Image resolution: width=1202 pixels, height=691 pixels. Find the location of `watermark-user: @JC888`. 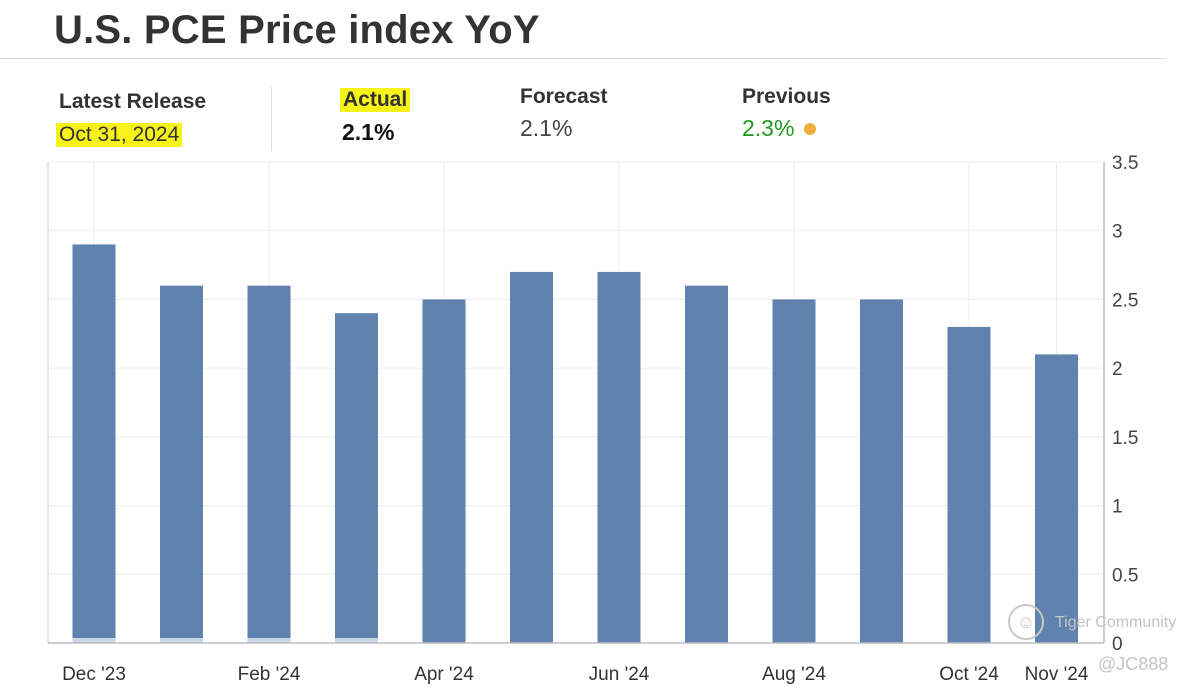

watermark-user: @JC888 is located at coordinates (1133, 664).